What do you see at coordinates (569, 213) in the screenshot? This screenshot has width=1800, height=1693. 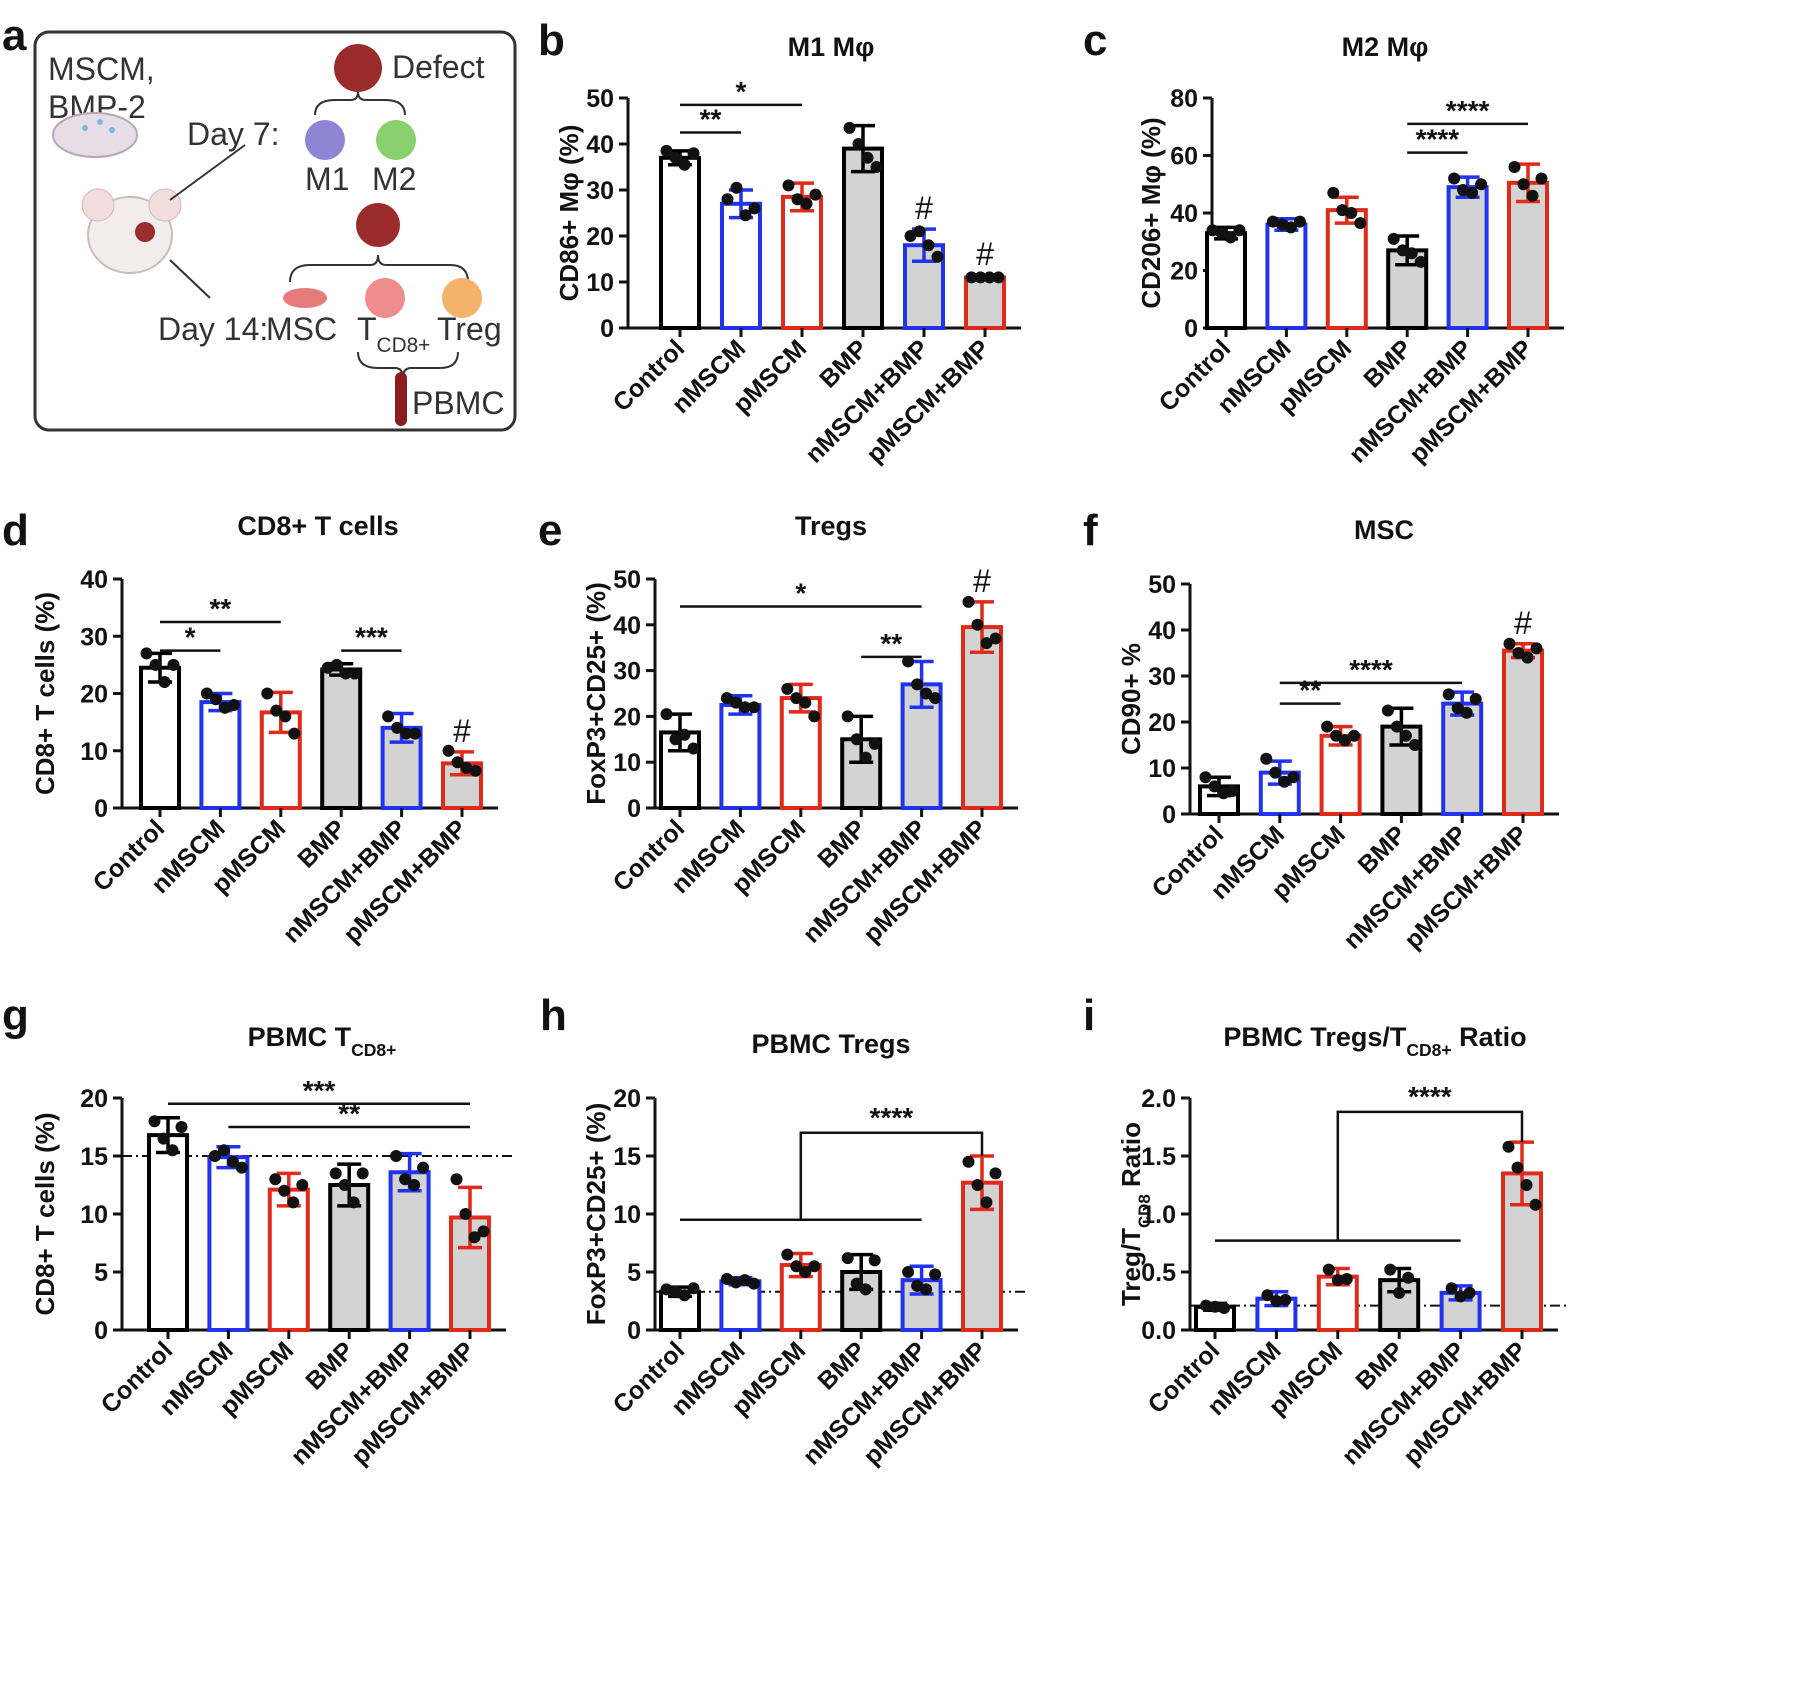 I see `y-axis-label: CD86+ Mφ (%)` at bounding box center [569, 213].